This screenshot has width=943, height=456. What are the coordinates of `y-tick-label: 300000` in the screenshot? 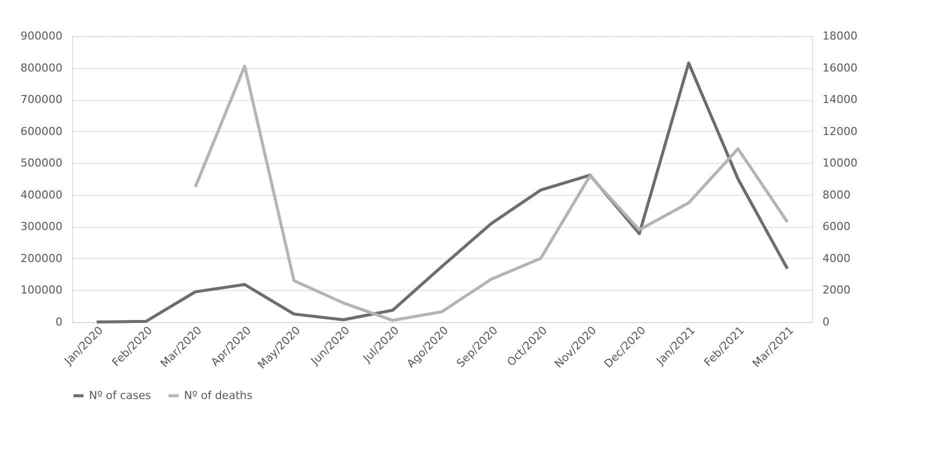 It's located at (41, 227).